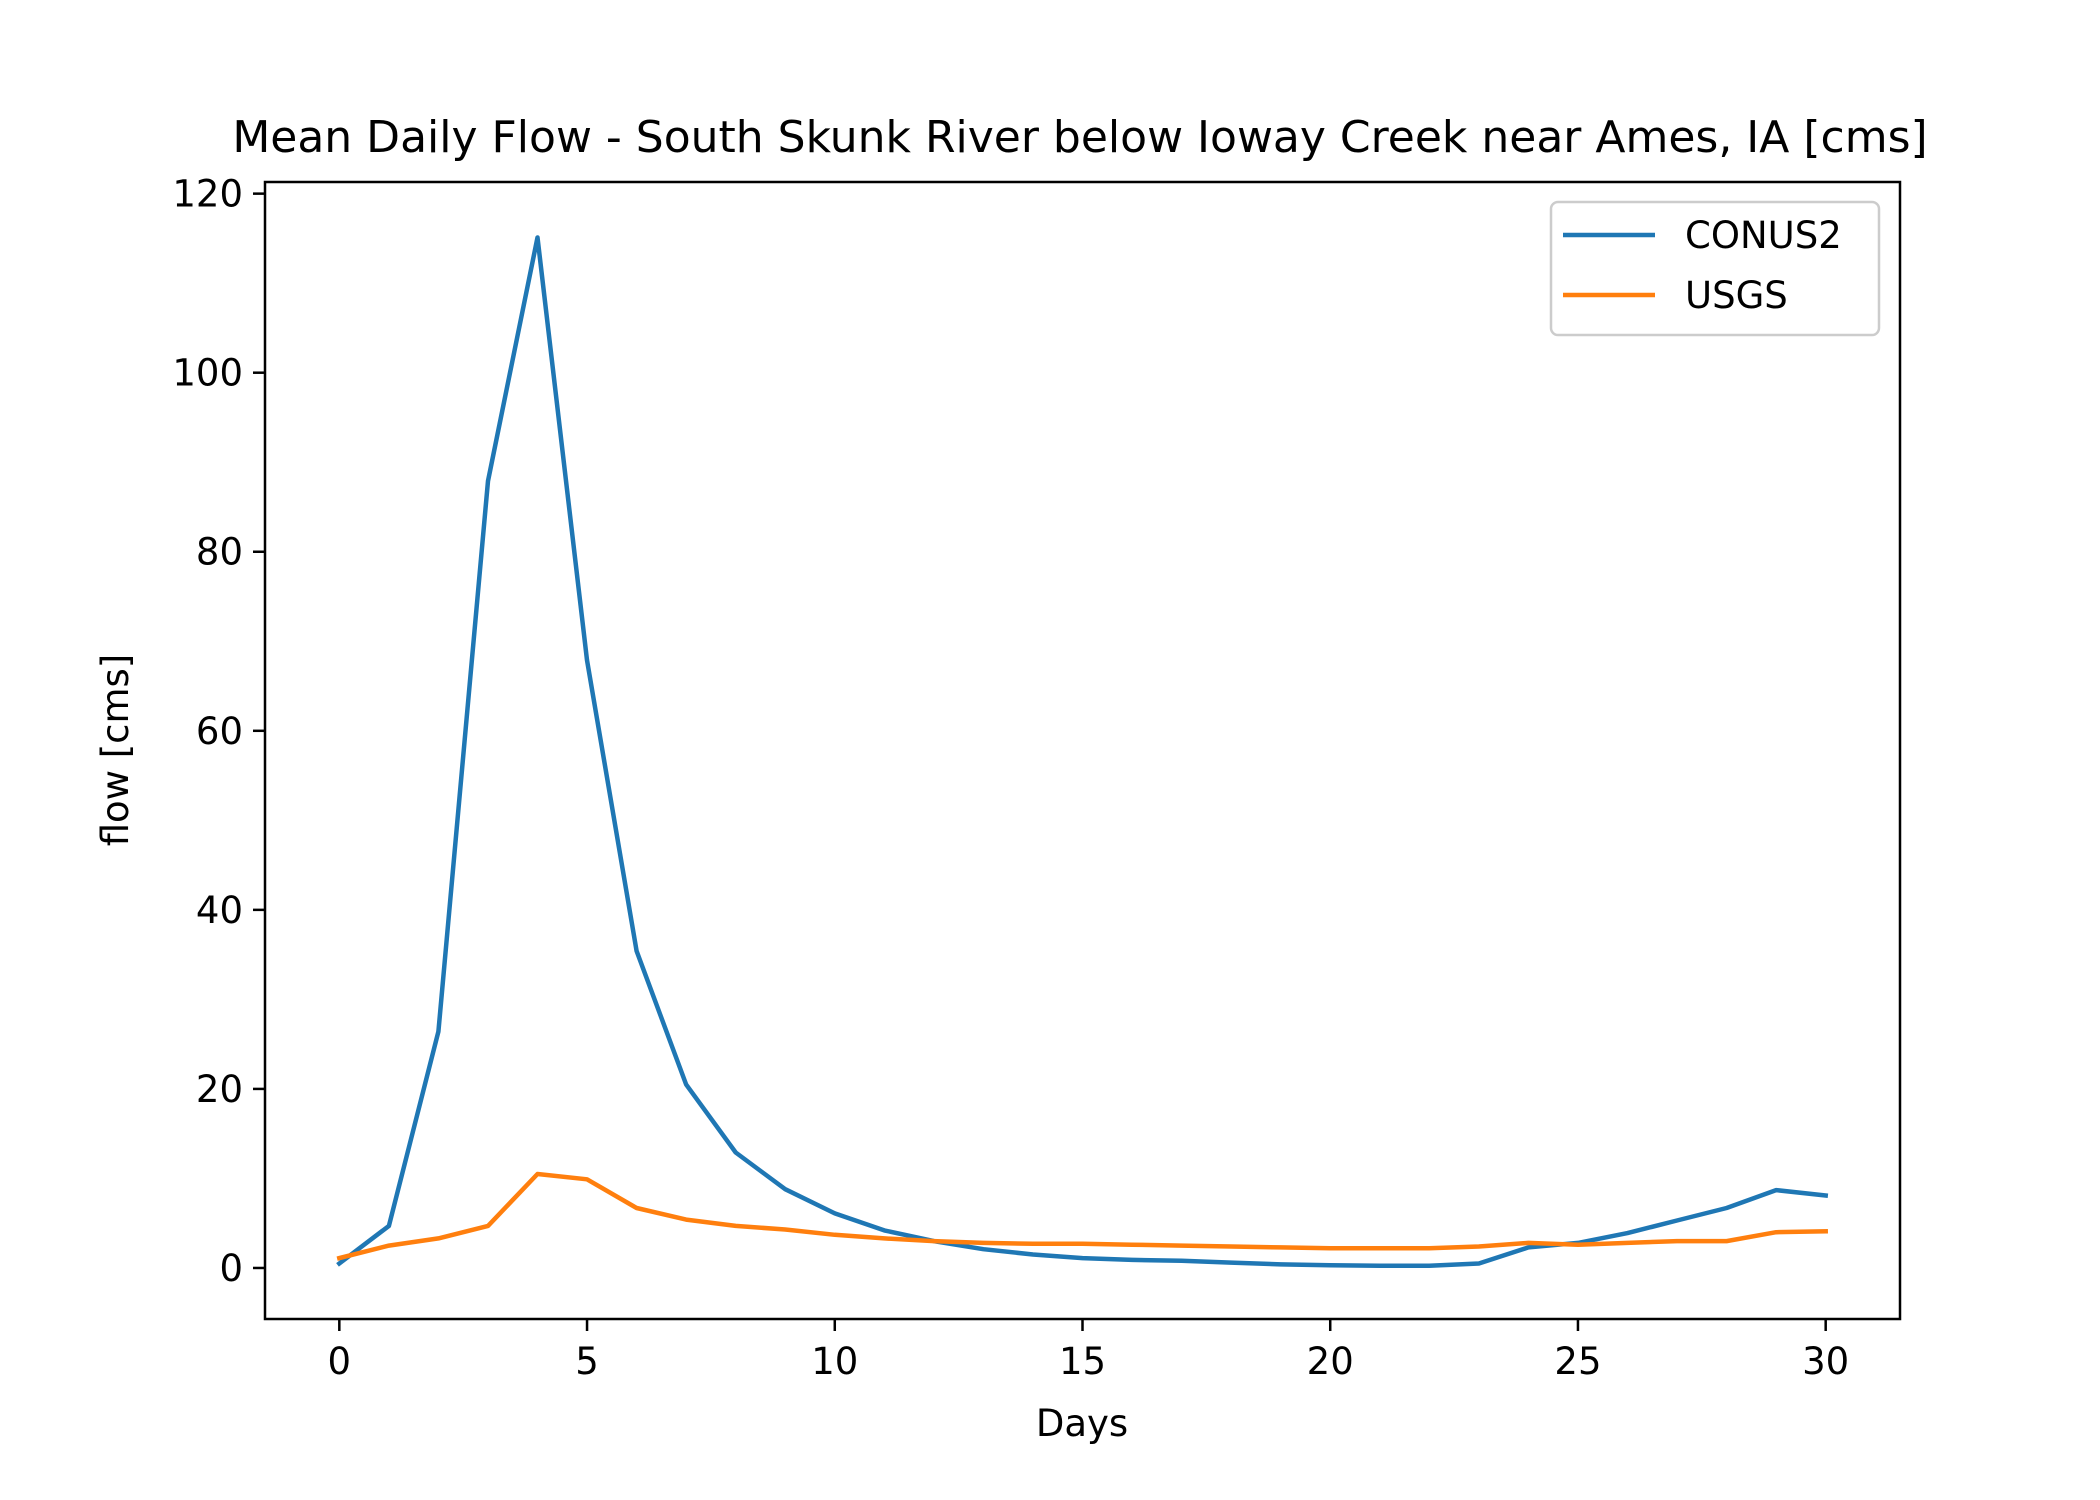  What do you see at coordinates (1330, 1361) in the screenshot?
I see `x-tick-label: 20` at bounding box center [1330, 1361].